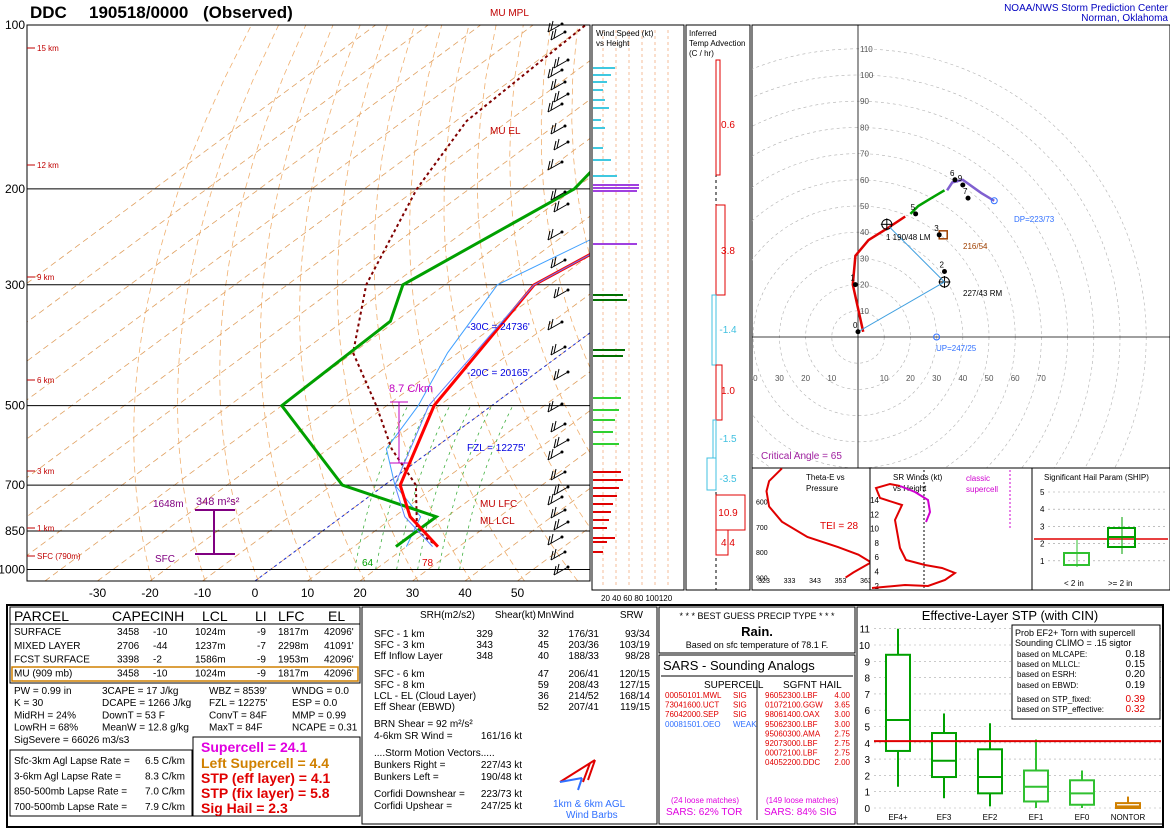 This screenshot has width=1170, height=835. What do you see at coordinates (941, 265) in the screenshot?
I see `hodo-km-label-2: 2` at bounding box center [941, 265].